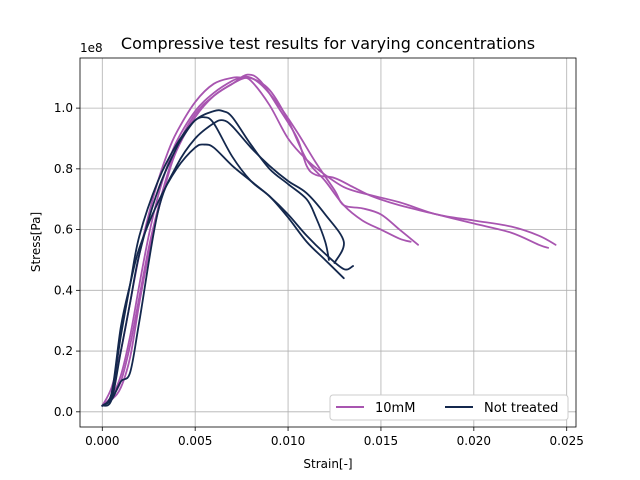  Describe the element at coordinates (381, 441) in the screenshot. I see `x-tick-label: 0.015` at that location.